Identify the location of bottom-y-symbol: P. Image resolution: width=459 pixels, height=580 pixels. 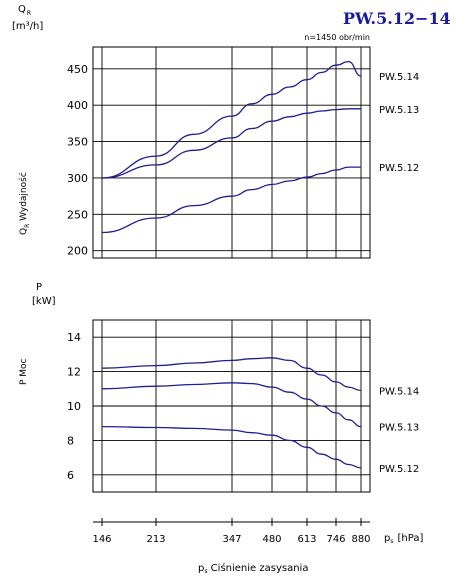
(39, 287).